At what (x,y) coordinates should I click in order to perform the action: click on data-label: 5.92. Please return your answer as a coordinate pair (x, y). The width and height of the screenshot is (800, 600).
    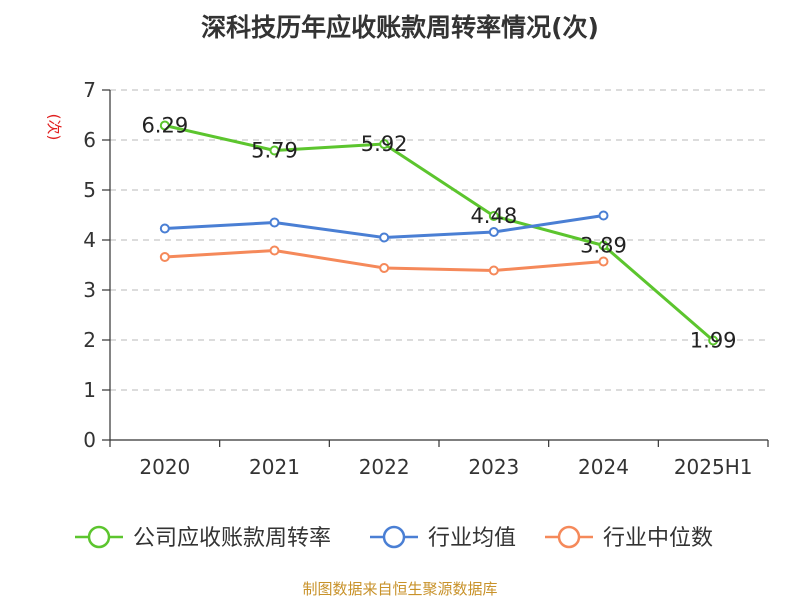
    Looking at the image, I should click on (384, 144).